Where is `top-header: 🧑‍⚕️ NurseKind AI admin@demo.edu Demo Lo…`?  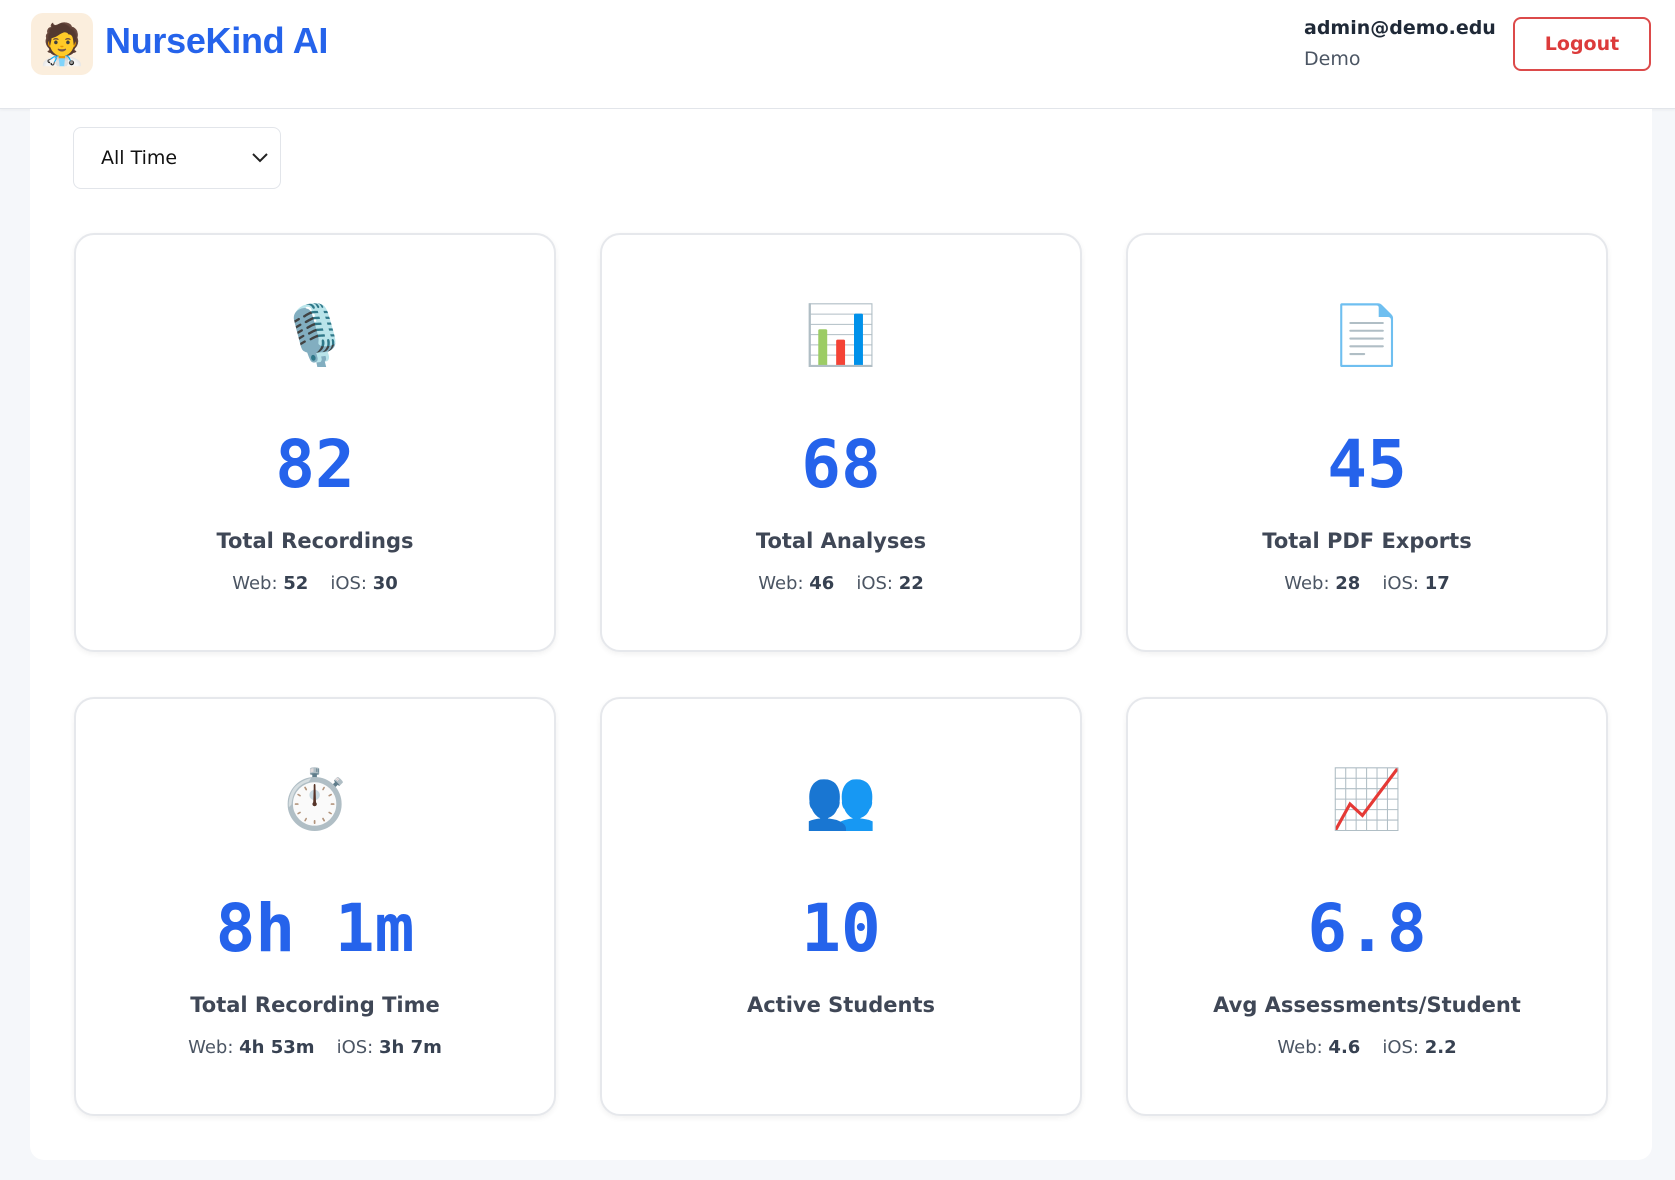
top-header: 🧑‍⚕️ NurseKind AI admin@demo.edu Demo Lo… is located at coordinates (837, 54).